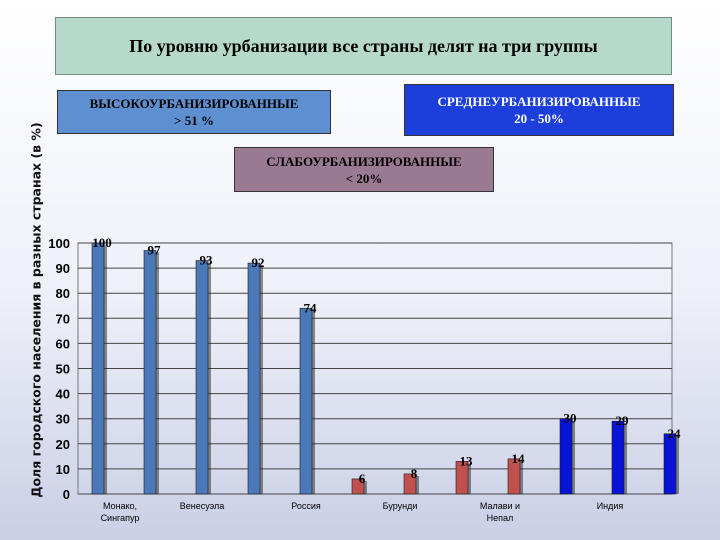 The width and height of the screenshot is (720, 540). What do you see at coordinates (519, 458) in the screenshot?
I see `data-label-8: 14` at bounding box center [519, 458].